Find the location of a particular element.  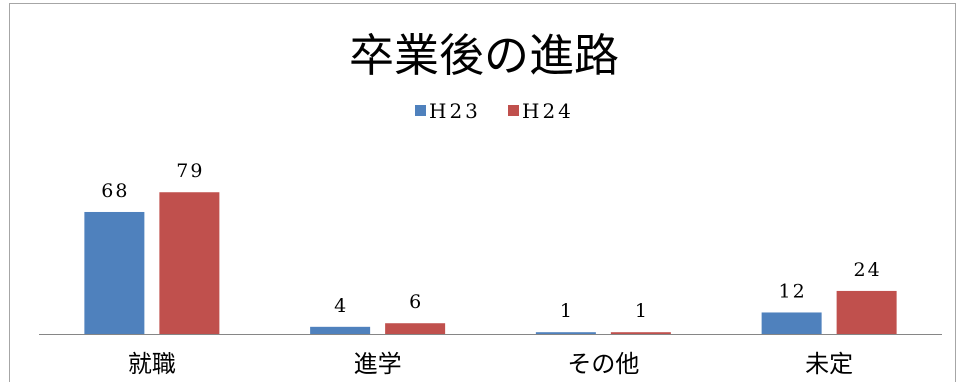

category-label-1: 進学 is located at coordinates (378, 364).